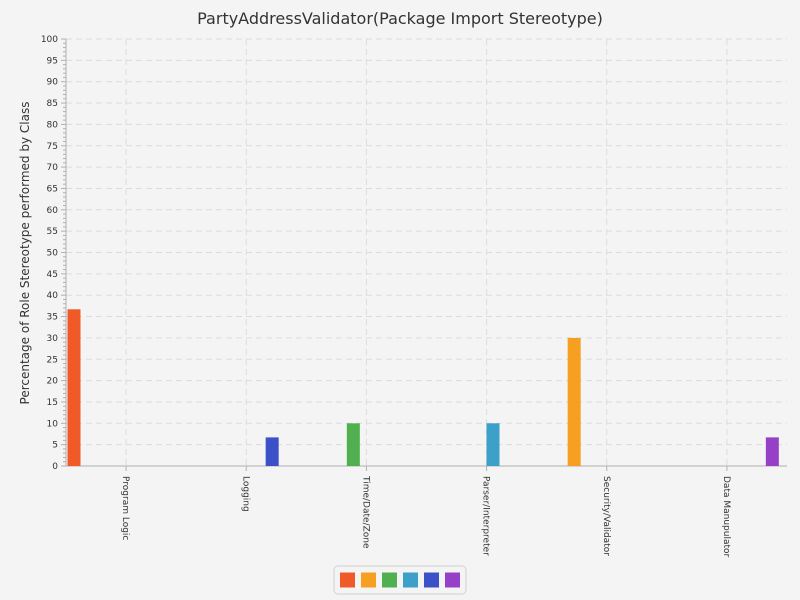 This screenshot has height=600, width=800. Describe the element at coordinates (353, 444) in the screenshot. I see `bar-time-date-zone` at that location.